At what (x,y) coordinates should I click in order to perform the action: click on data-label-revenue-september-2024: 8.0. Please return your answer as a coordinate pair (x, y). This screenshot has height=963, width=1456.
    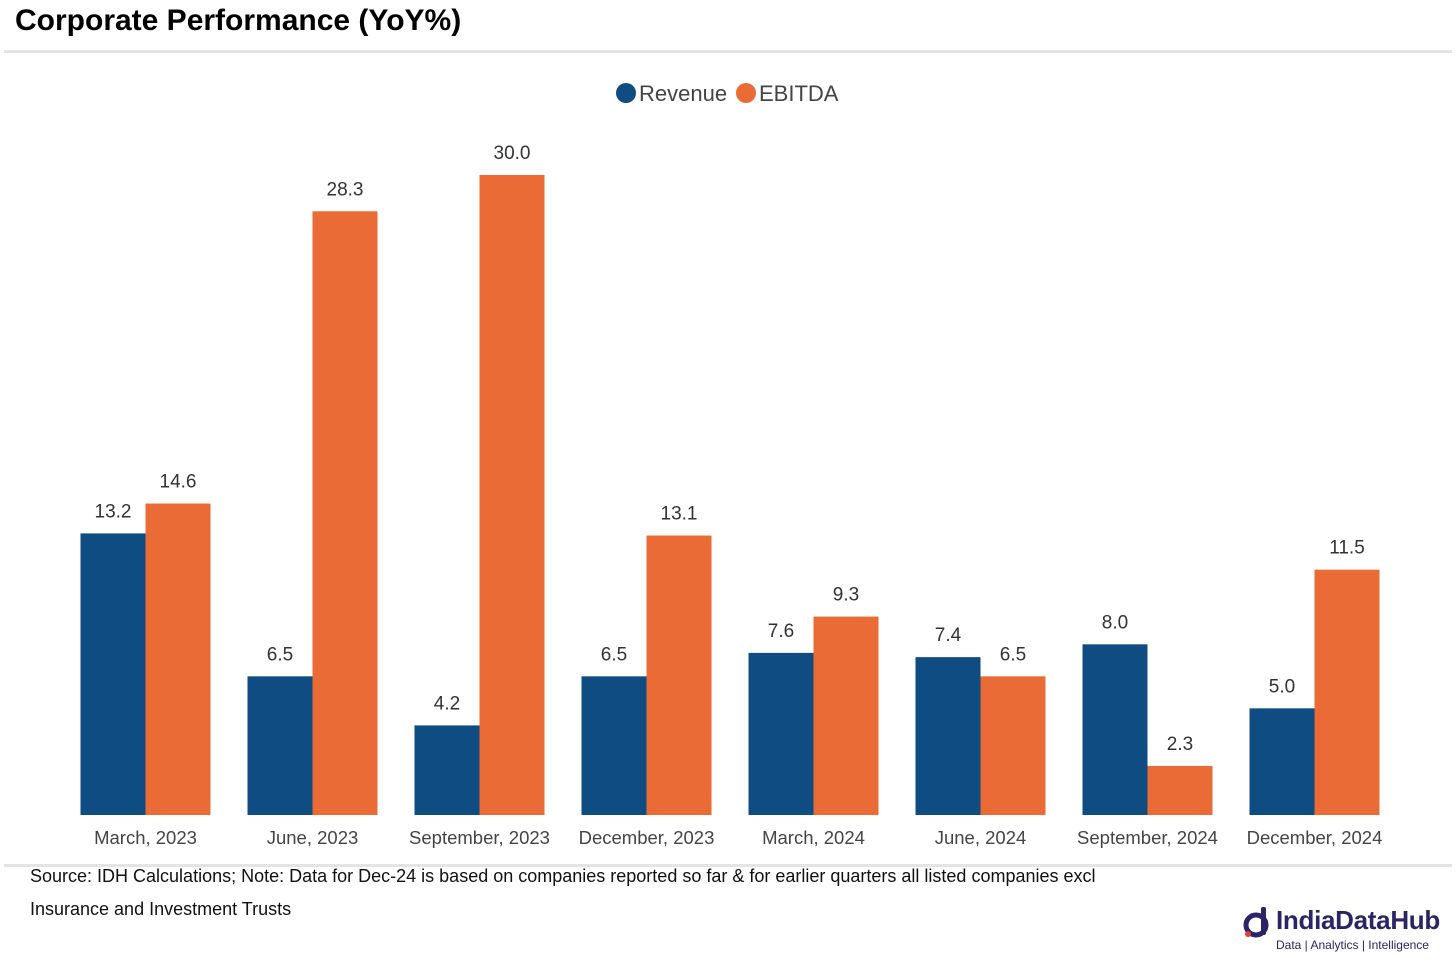
    Looking at the image, I should click on (1115, 622).